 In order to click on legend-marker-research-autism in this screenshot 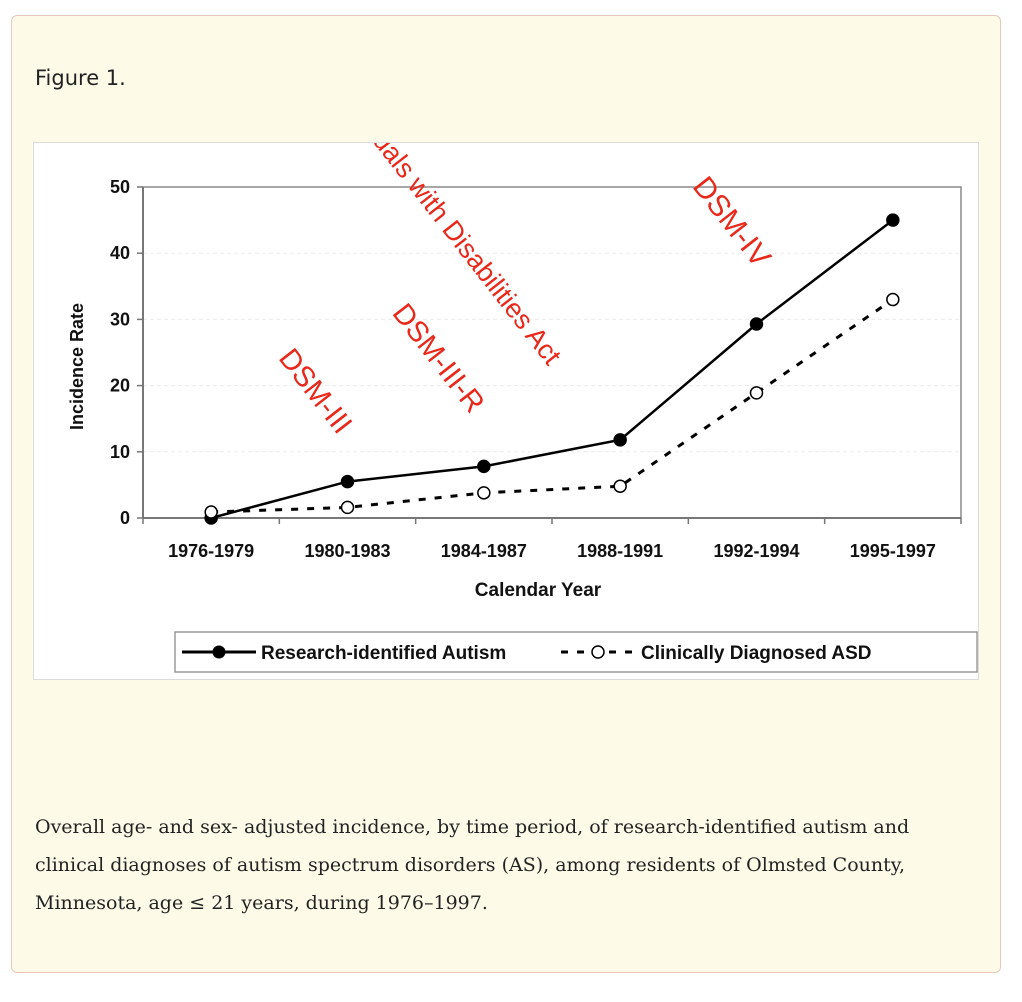, I will do `click(219, 652)`.